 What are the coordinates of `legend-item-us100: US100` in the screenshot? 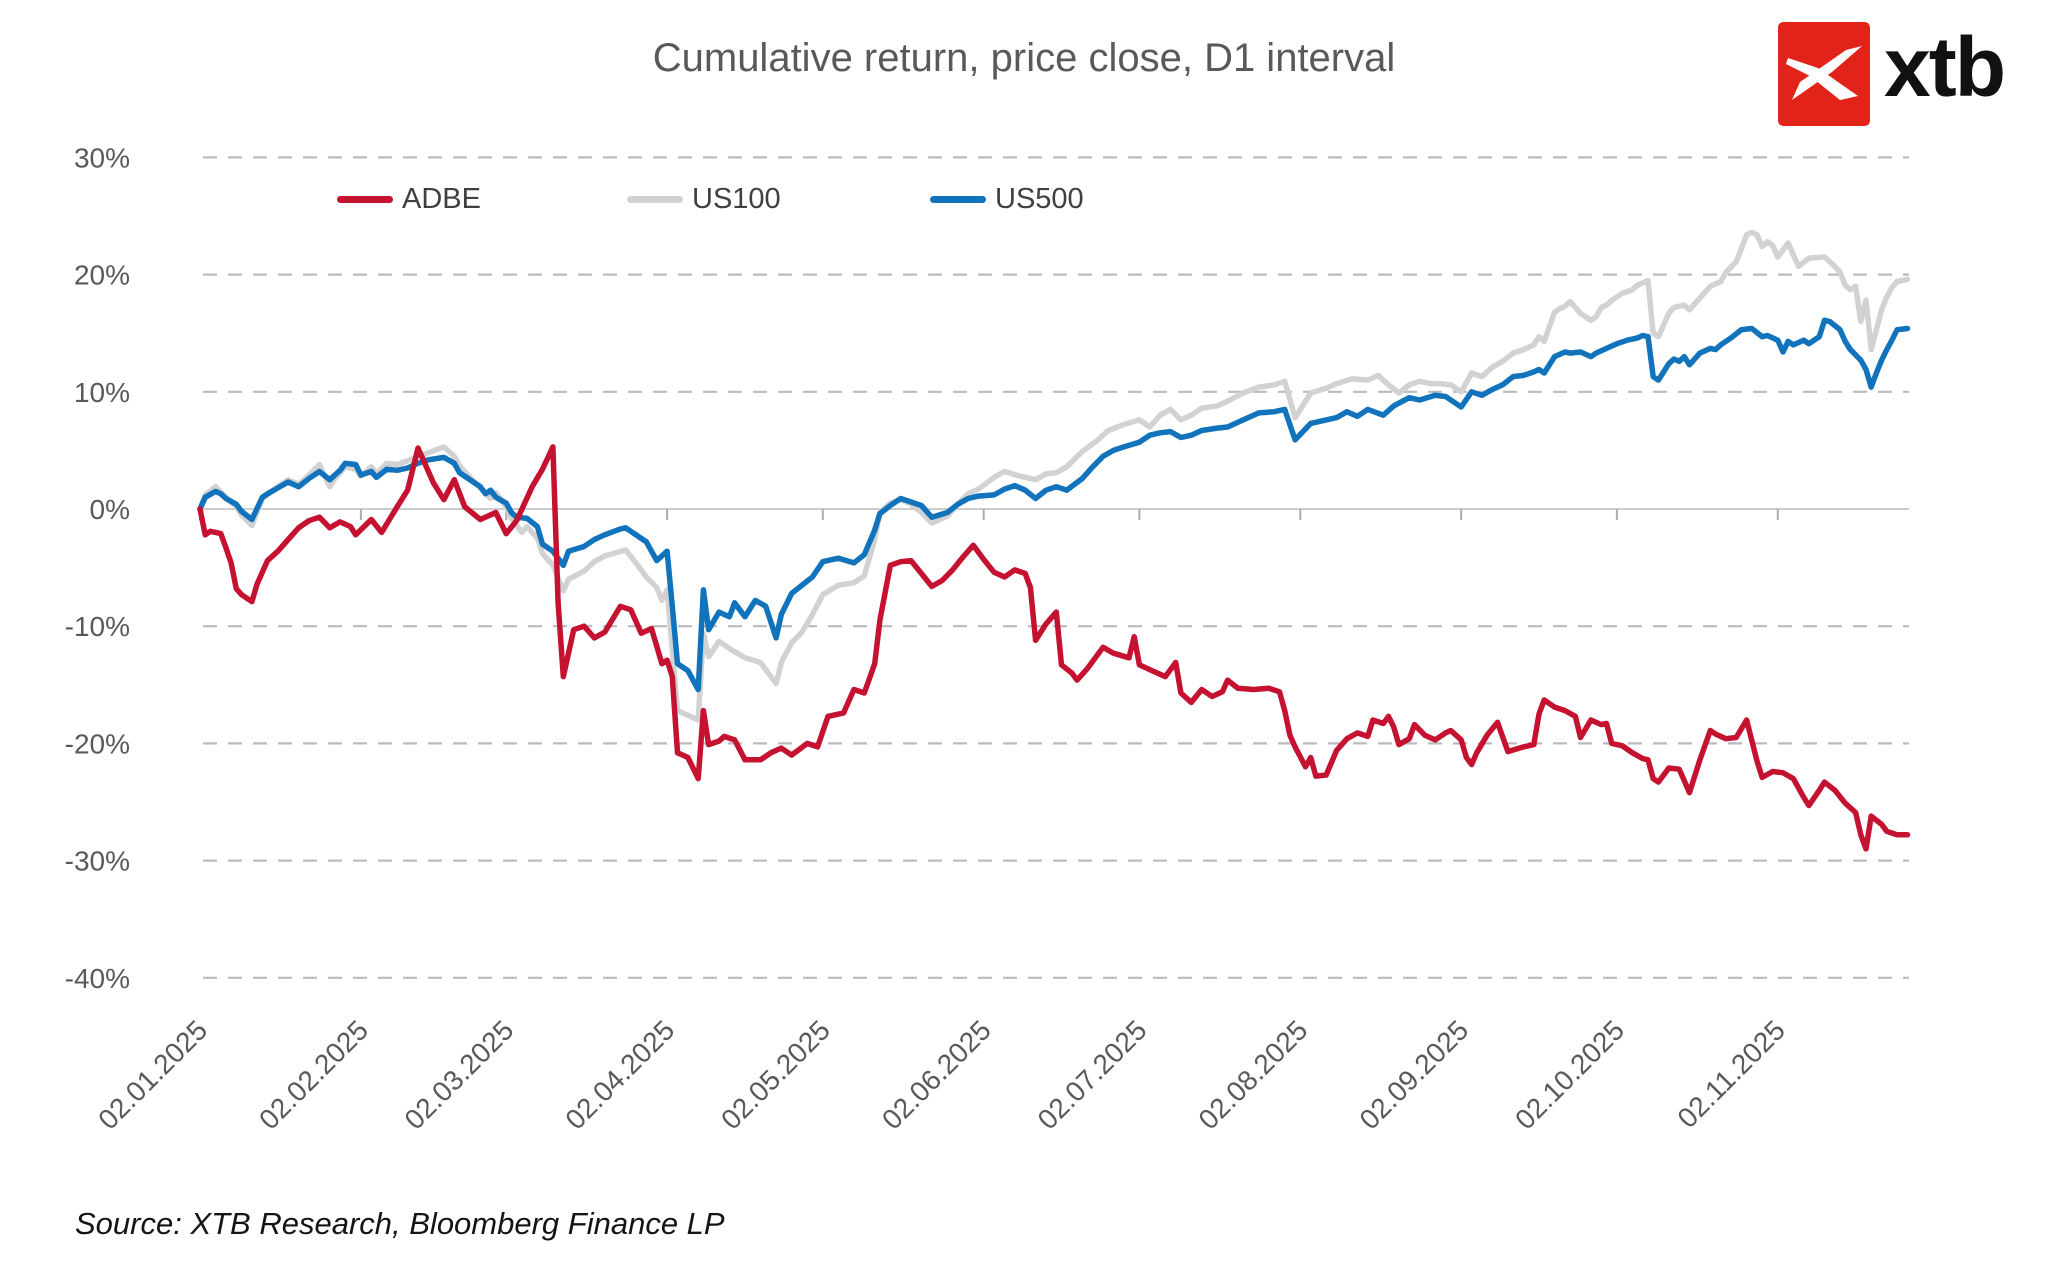 It's located at (704, 199).